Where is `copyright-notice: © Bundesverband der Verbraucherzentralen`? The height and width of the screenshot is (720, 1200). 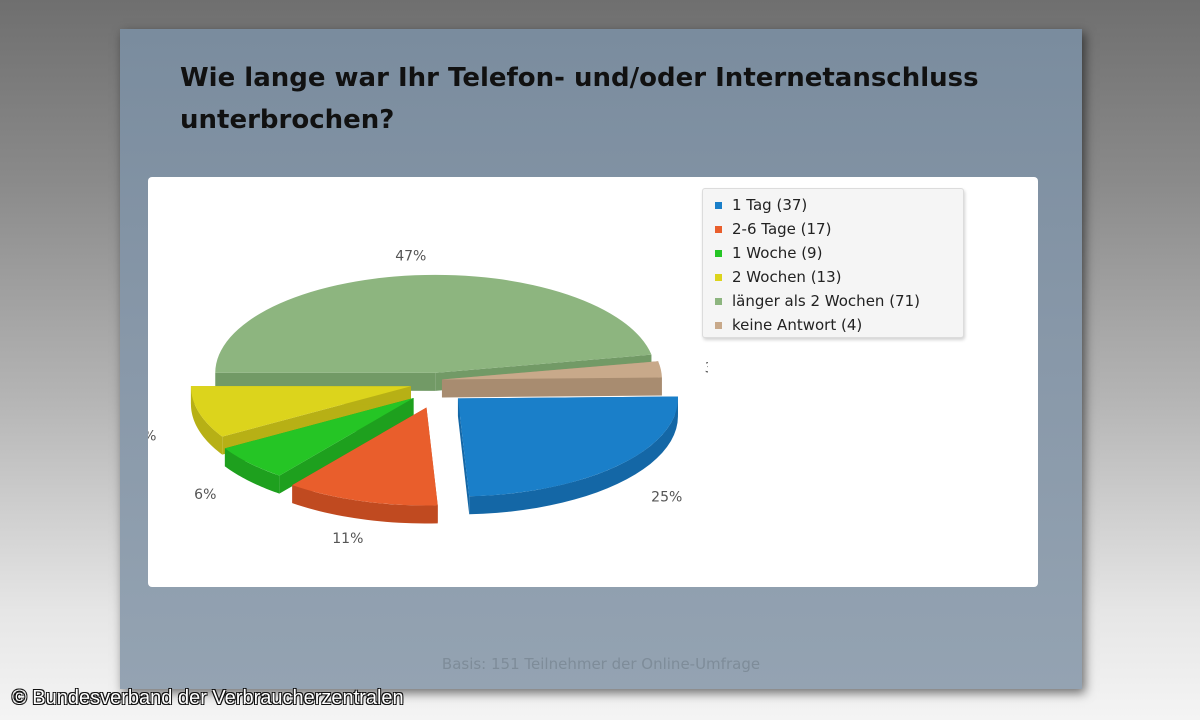 copyright-notice: © Bundesverband der Verbraucherzentralen is located at coordinates (208, 698).